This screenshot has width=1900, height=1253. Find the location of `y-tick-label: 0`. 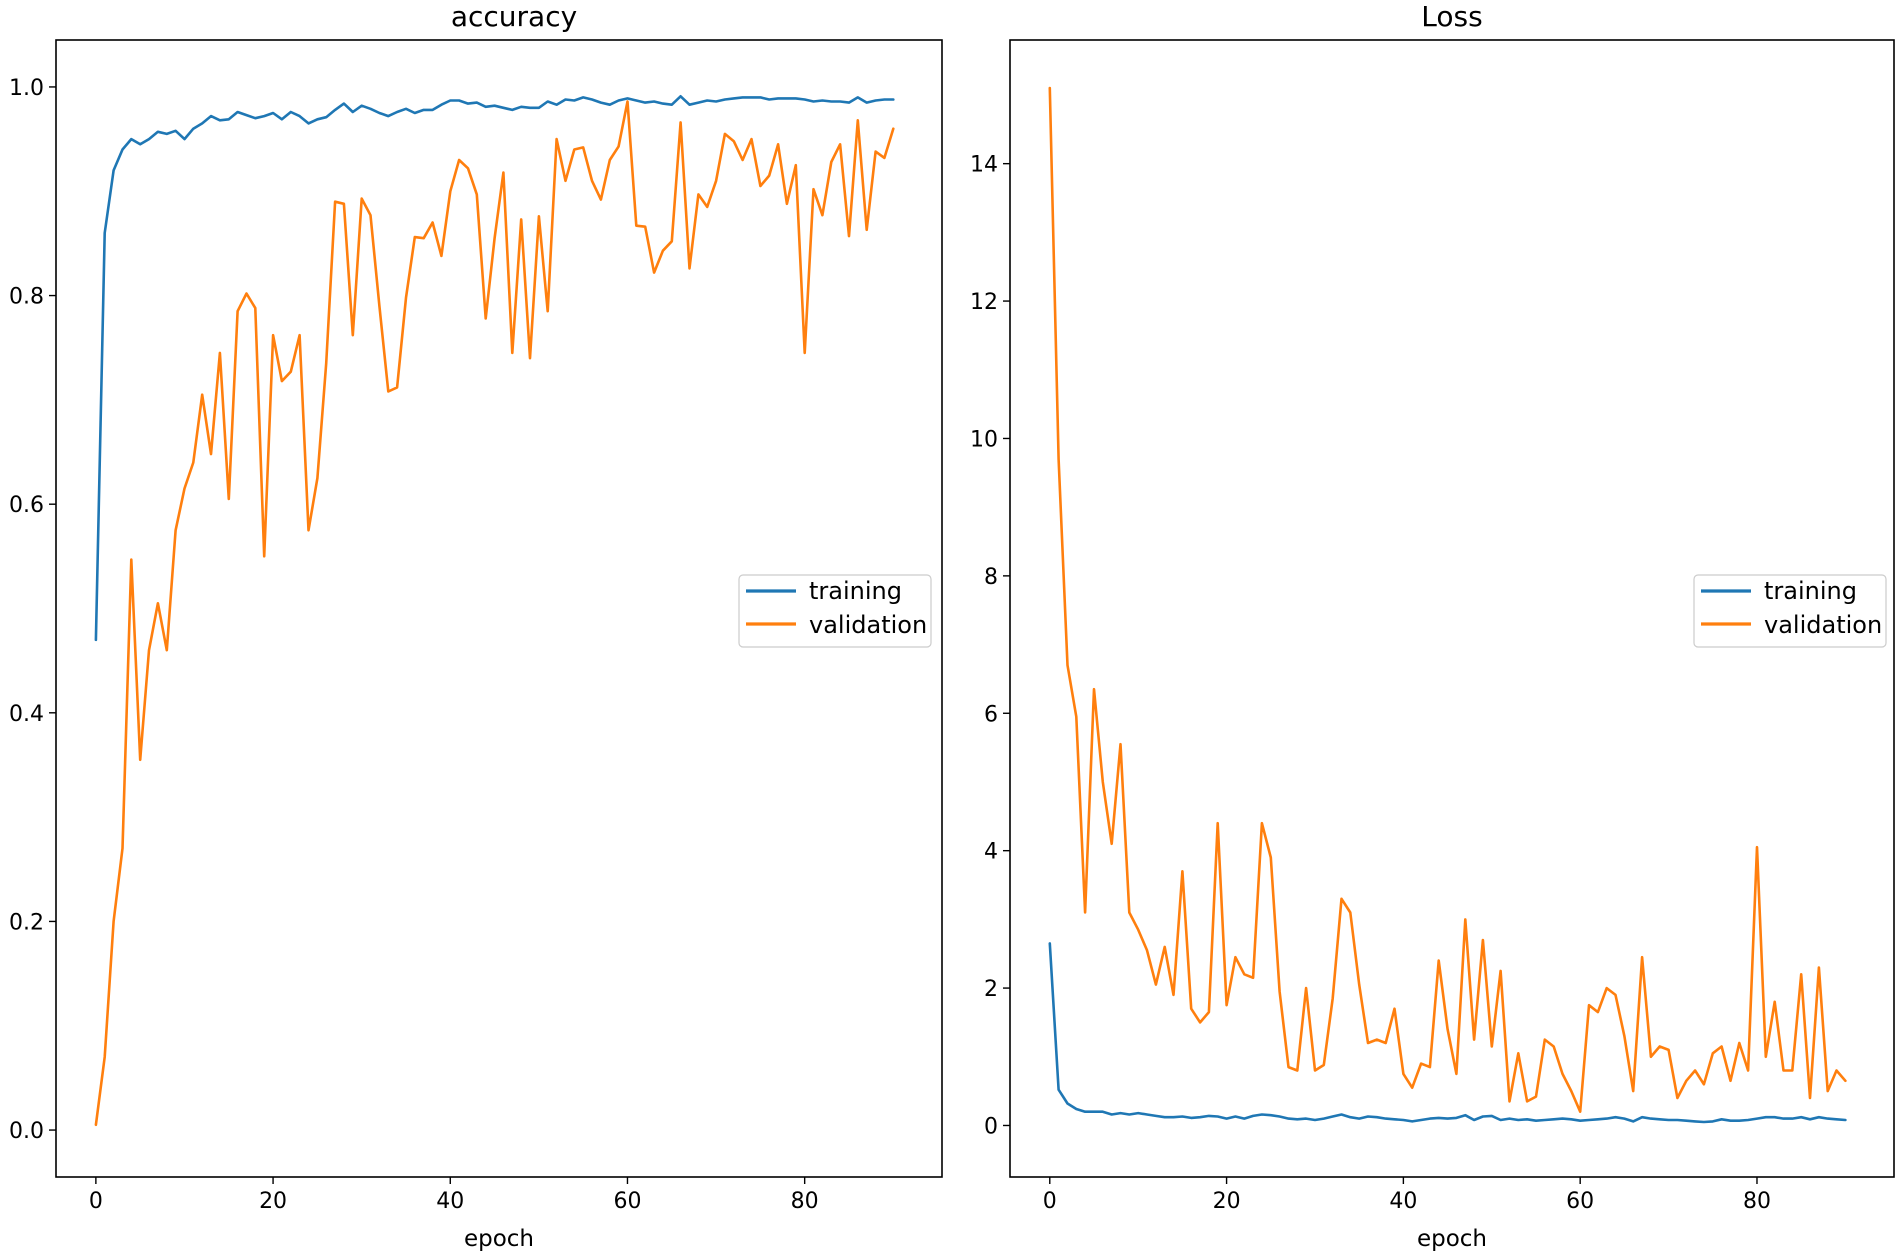

y-tick-label: 0 is located at coordinates (991, 1126).